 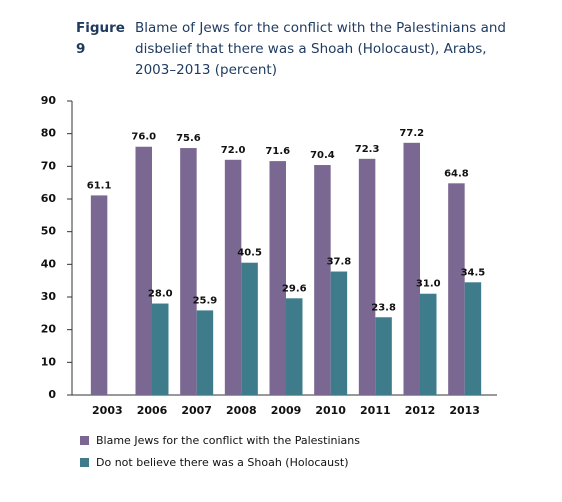 I want to click on x-tick-label: 2003, so click(x=107, y=410).